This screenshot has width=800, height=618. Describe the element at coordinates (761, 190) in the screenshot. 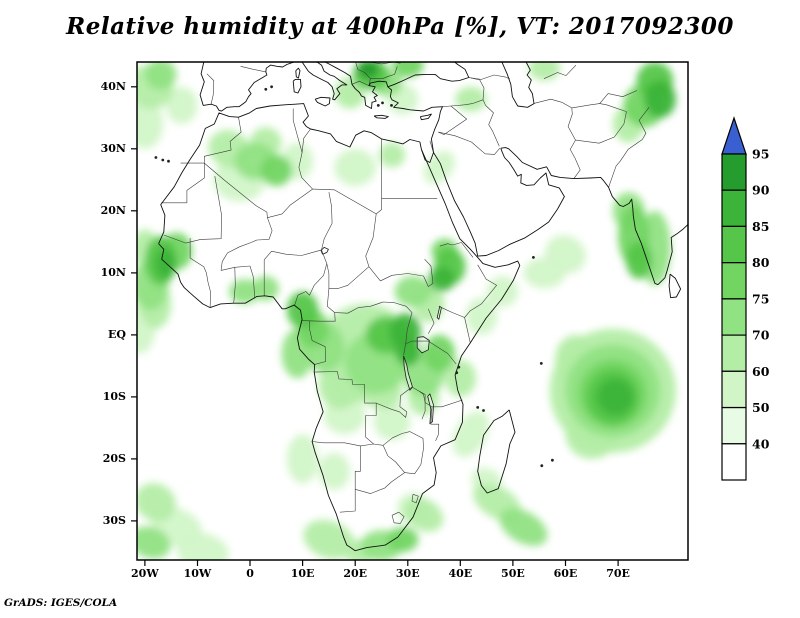

I see `colorbar-label: 90` at that location.